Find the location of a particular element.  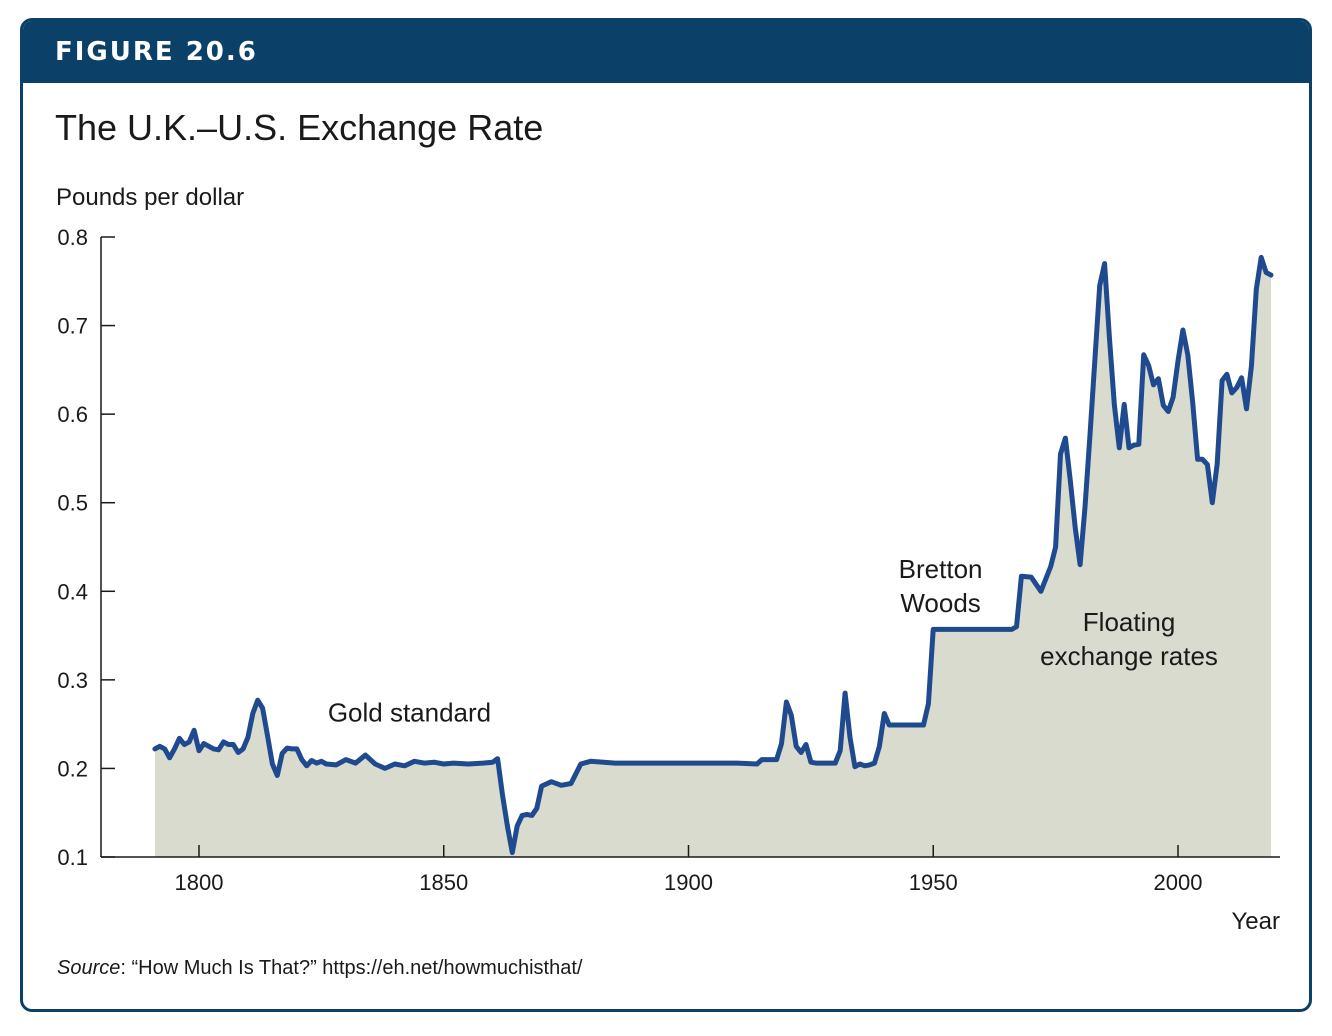

source-label: Source is located at coordinates (89, 968).